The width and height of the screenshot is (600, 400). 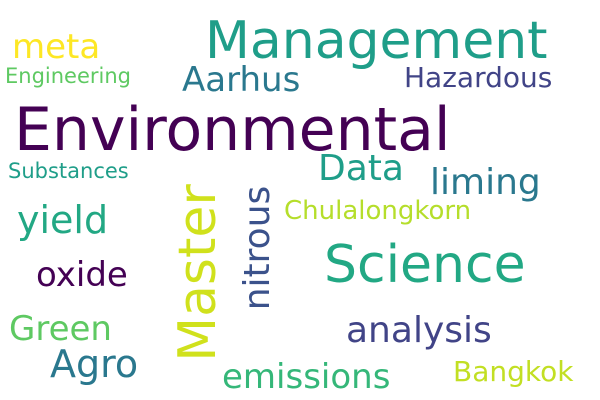 What do you see at coordinates (361, 168) in the screenshot?
I see `word-data: Data` at bounding box center [361, 168].